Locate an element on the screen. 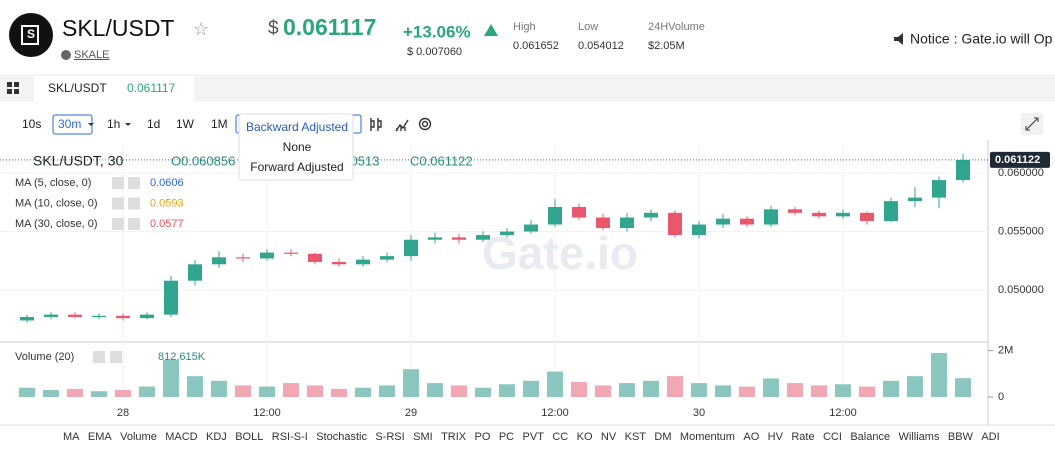 The width and height of the screenshot is (1055, 454). adjust-option: Backward Adjusted is located at coordinates (297, 127).